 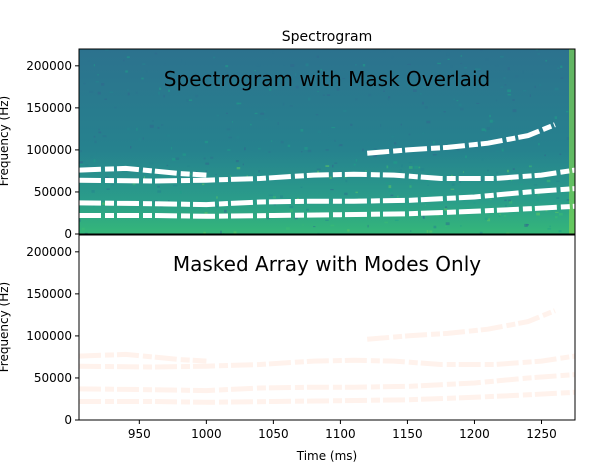 What do you see at coordinates (52, 150) in the screenshot?
I see `top-y-axis: 0 50000 100000 150000 200000` at bounding box center [52, 150].